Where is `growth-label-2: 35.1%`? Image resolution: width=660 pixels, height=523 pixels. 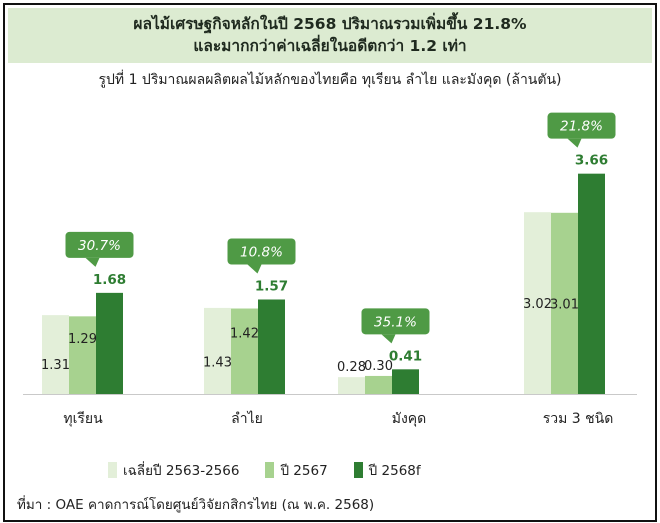
growth-label-2: 35.1% is located at coordinates (395, 322).